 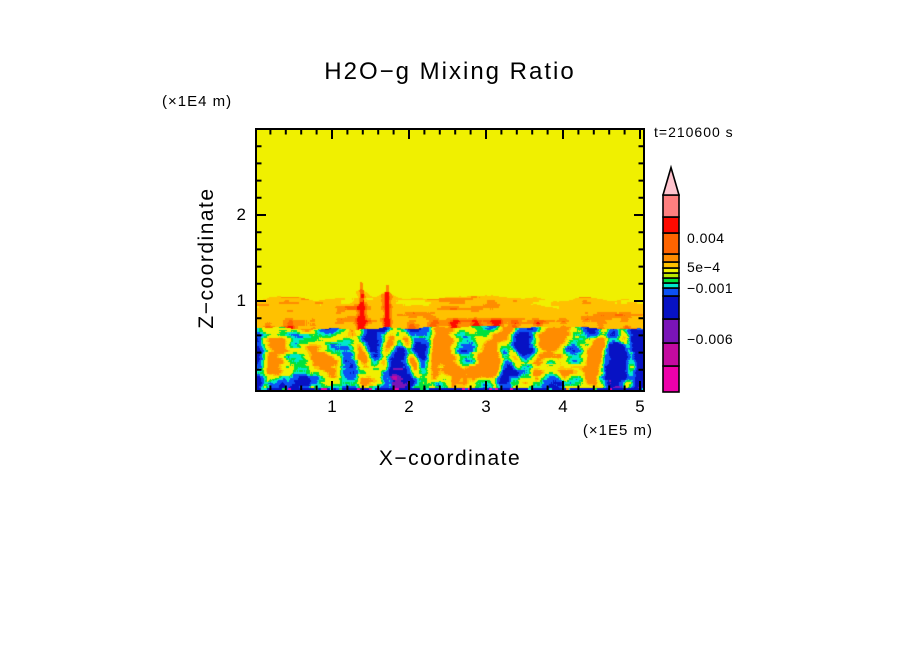 I want to click on page-title: H2O−g Mixing Ratio, so click(x=450, y=71).